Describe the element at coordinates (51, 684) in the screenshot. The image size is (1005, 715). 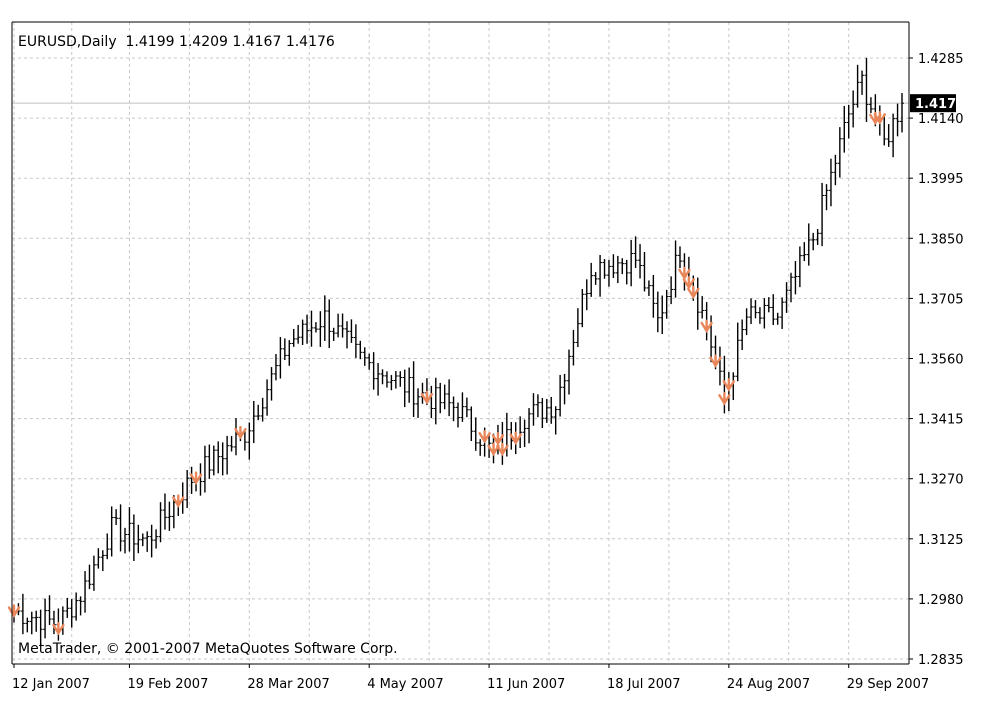
I see `x-tick-label: 12 Jan 2007` at that location.